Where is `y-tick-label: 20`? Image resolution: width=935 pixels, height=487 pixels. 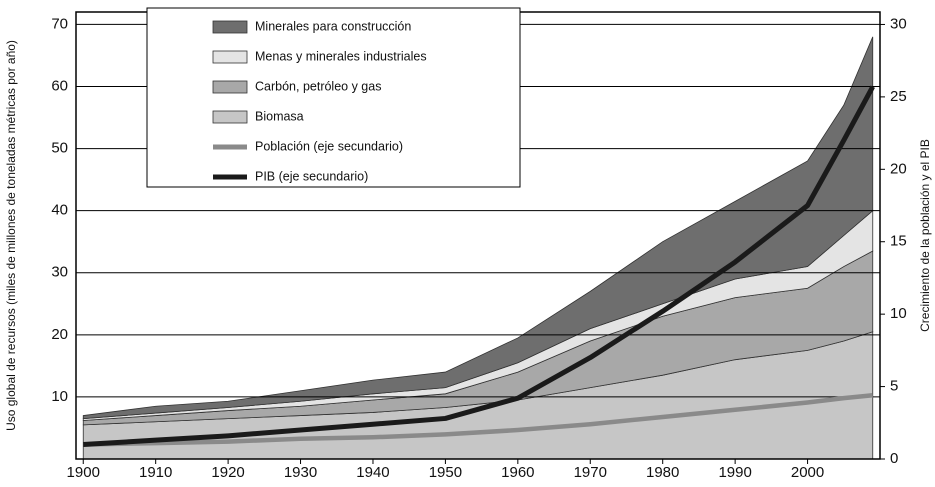 y-tick-label: 20 is located at coordinates (59, 334).